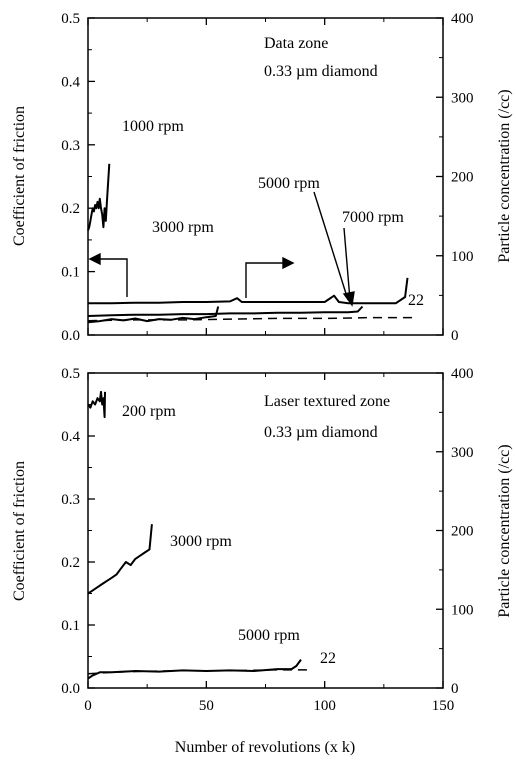  Describe the element at coordinates (19, 531) in the screenshot. I see `bottom-left-axis-label: Coefficient of friction` at that location.